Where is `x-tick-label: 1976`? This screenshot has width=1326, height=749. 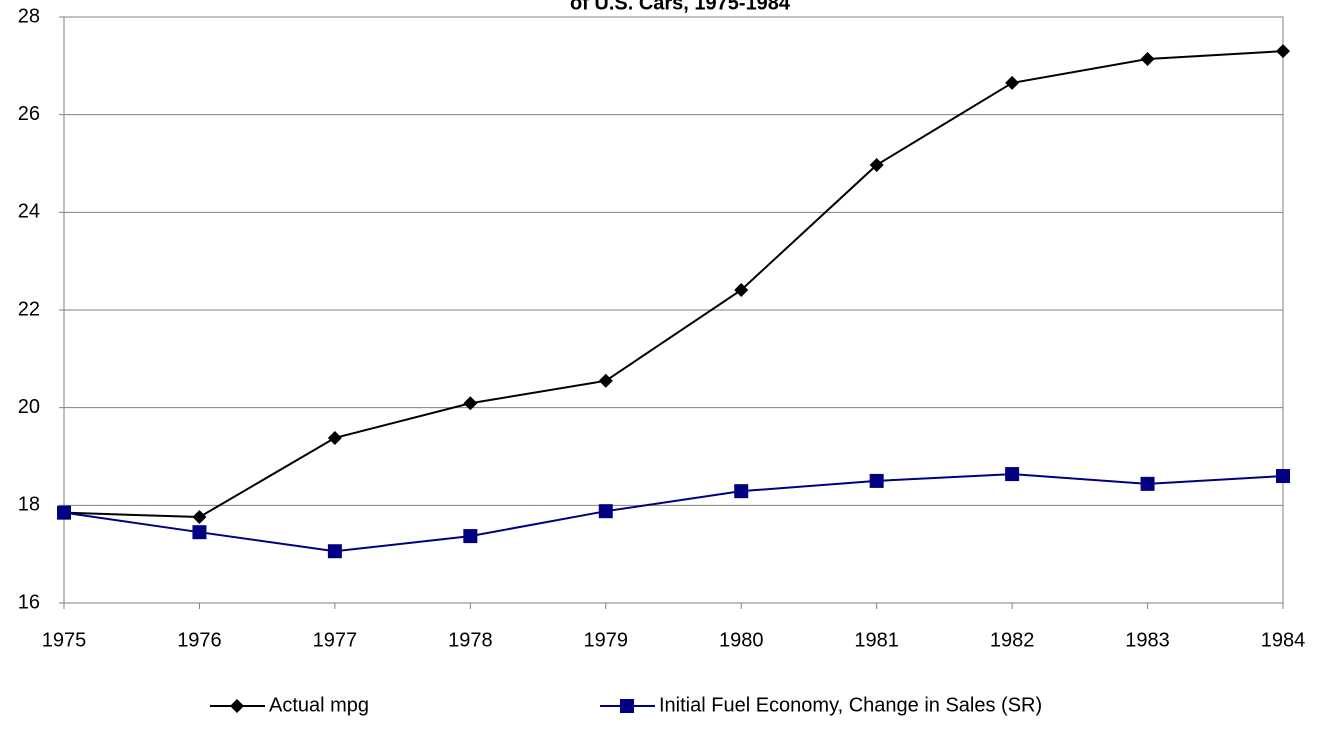 x-tick-label: 1976 is located at coordinates (199, 640).